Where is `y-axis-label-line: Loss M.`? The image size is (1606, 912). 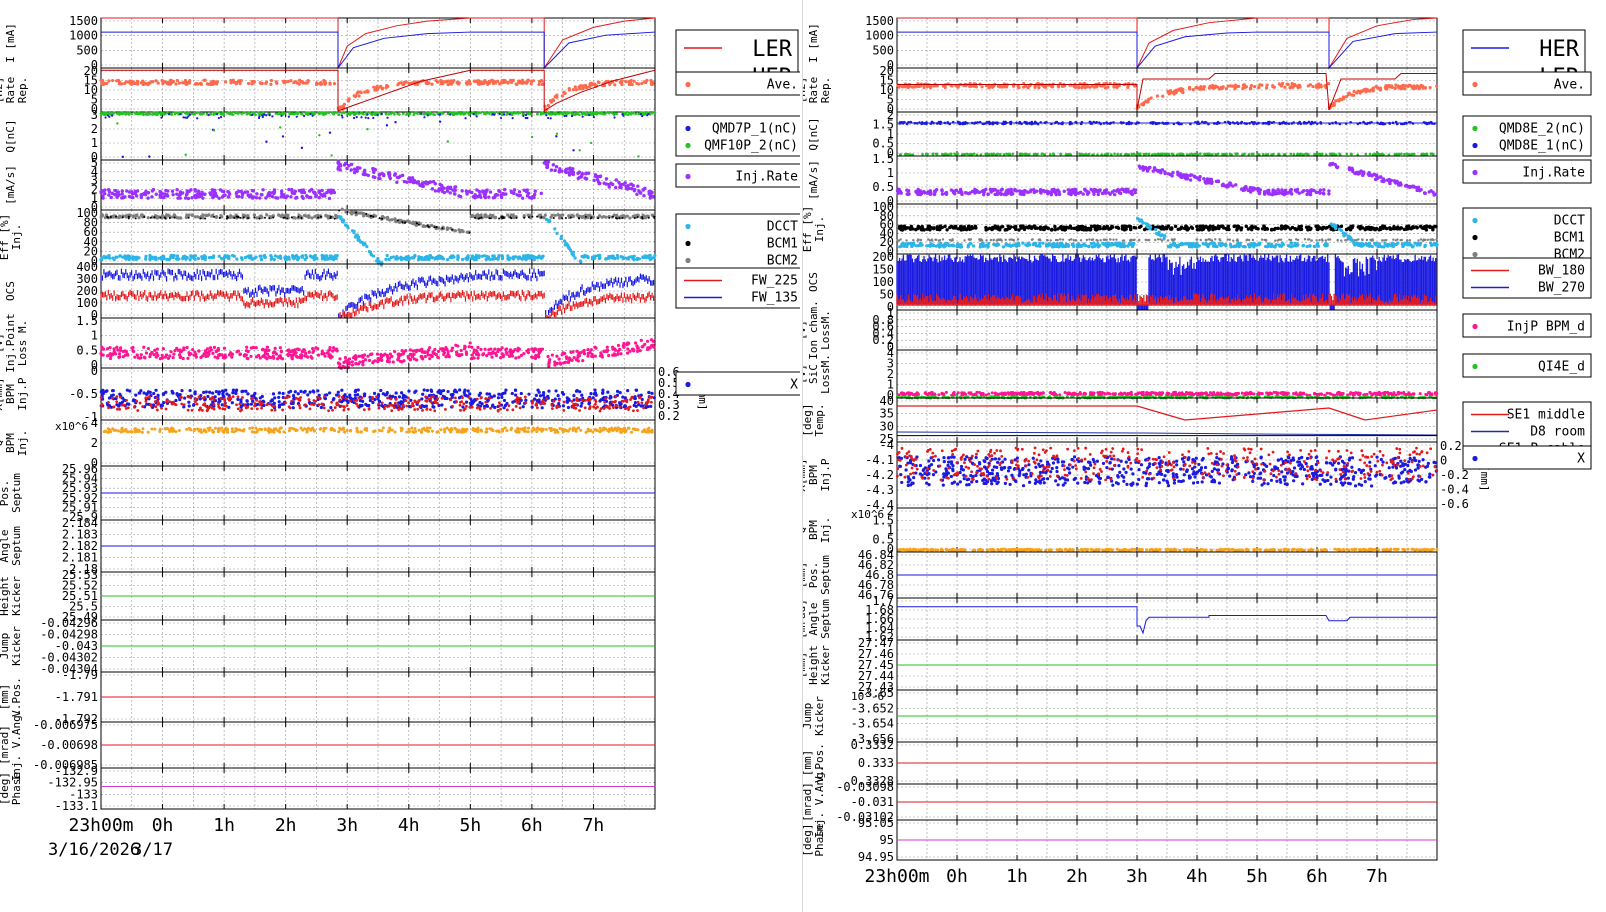 y-axis-label-line: Loss M. is located at coordinates (22, 343).